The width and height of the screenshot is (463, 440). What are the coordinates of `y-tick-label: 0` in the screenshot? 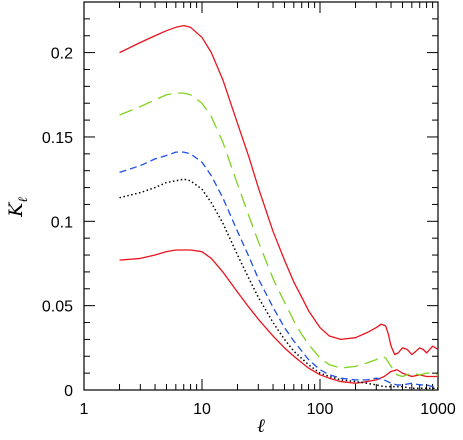 It's located at (68, 391).